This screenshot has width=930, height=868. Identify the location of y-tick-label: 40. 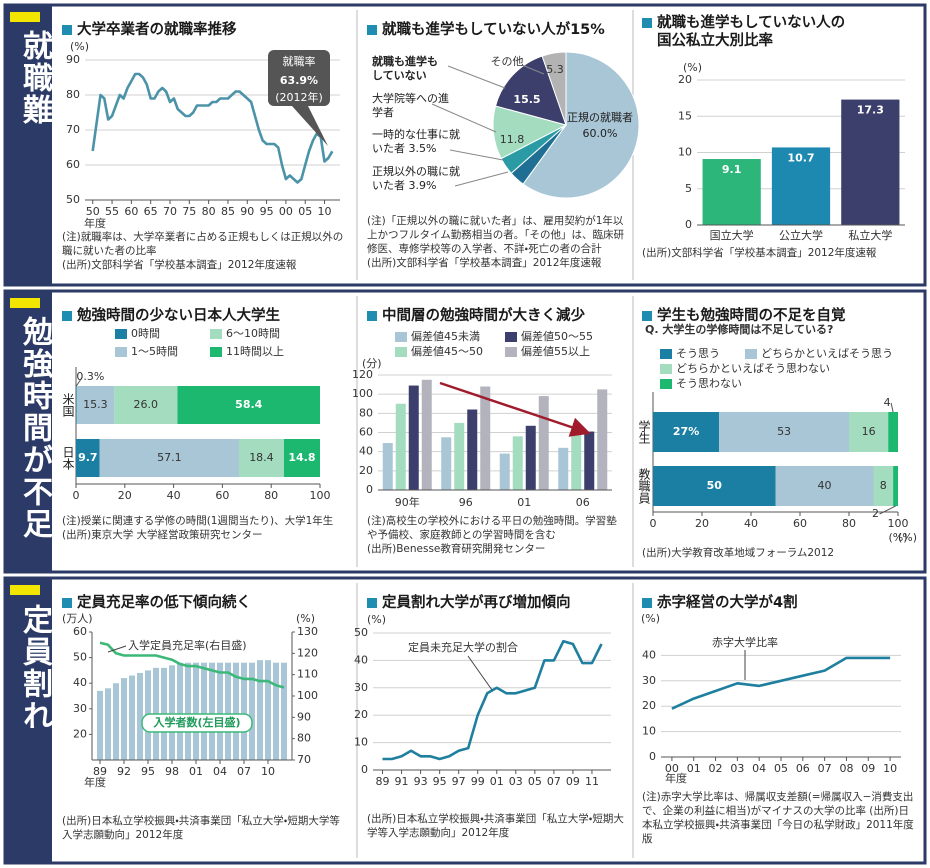
(361, 659).